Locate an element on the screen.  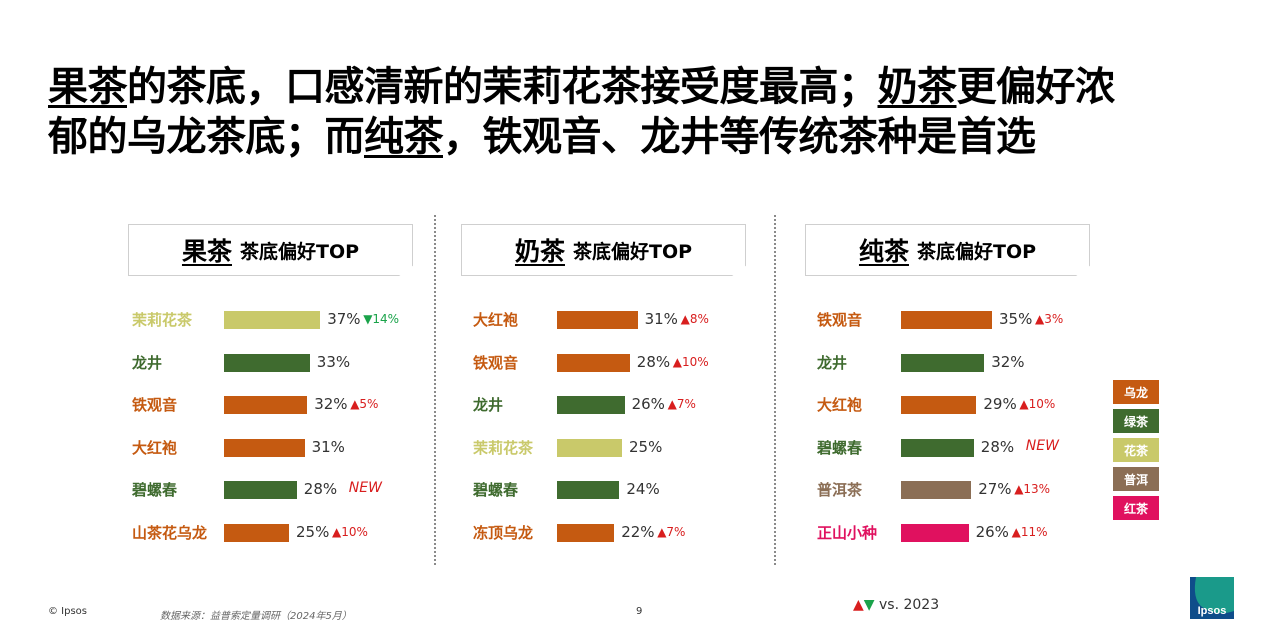
bar-value-label: 27% is located at coordinates (995, 489).